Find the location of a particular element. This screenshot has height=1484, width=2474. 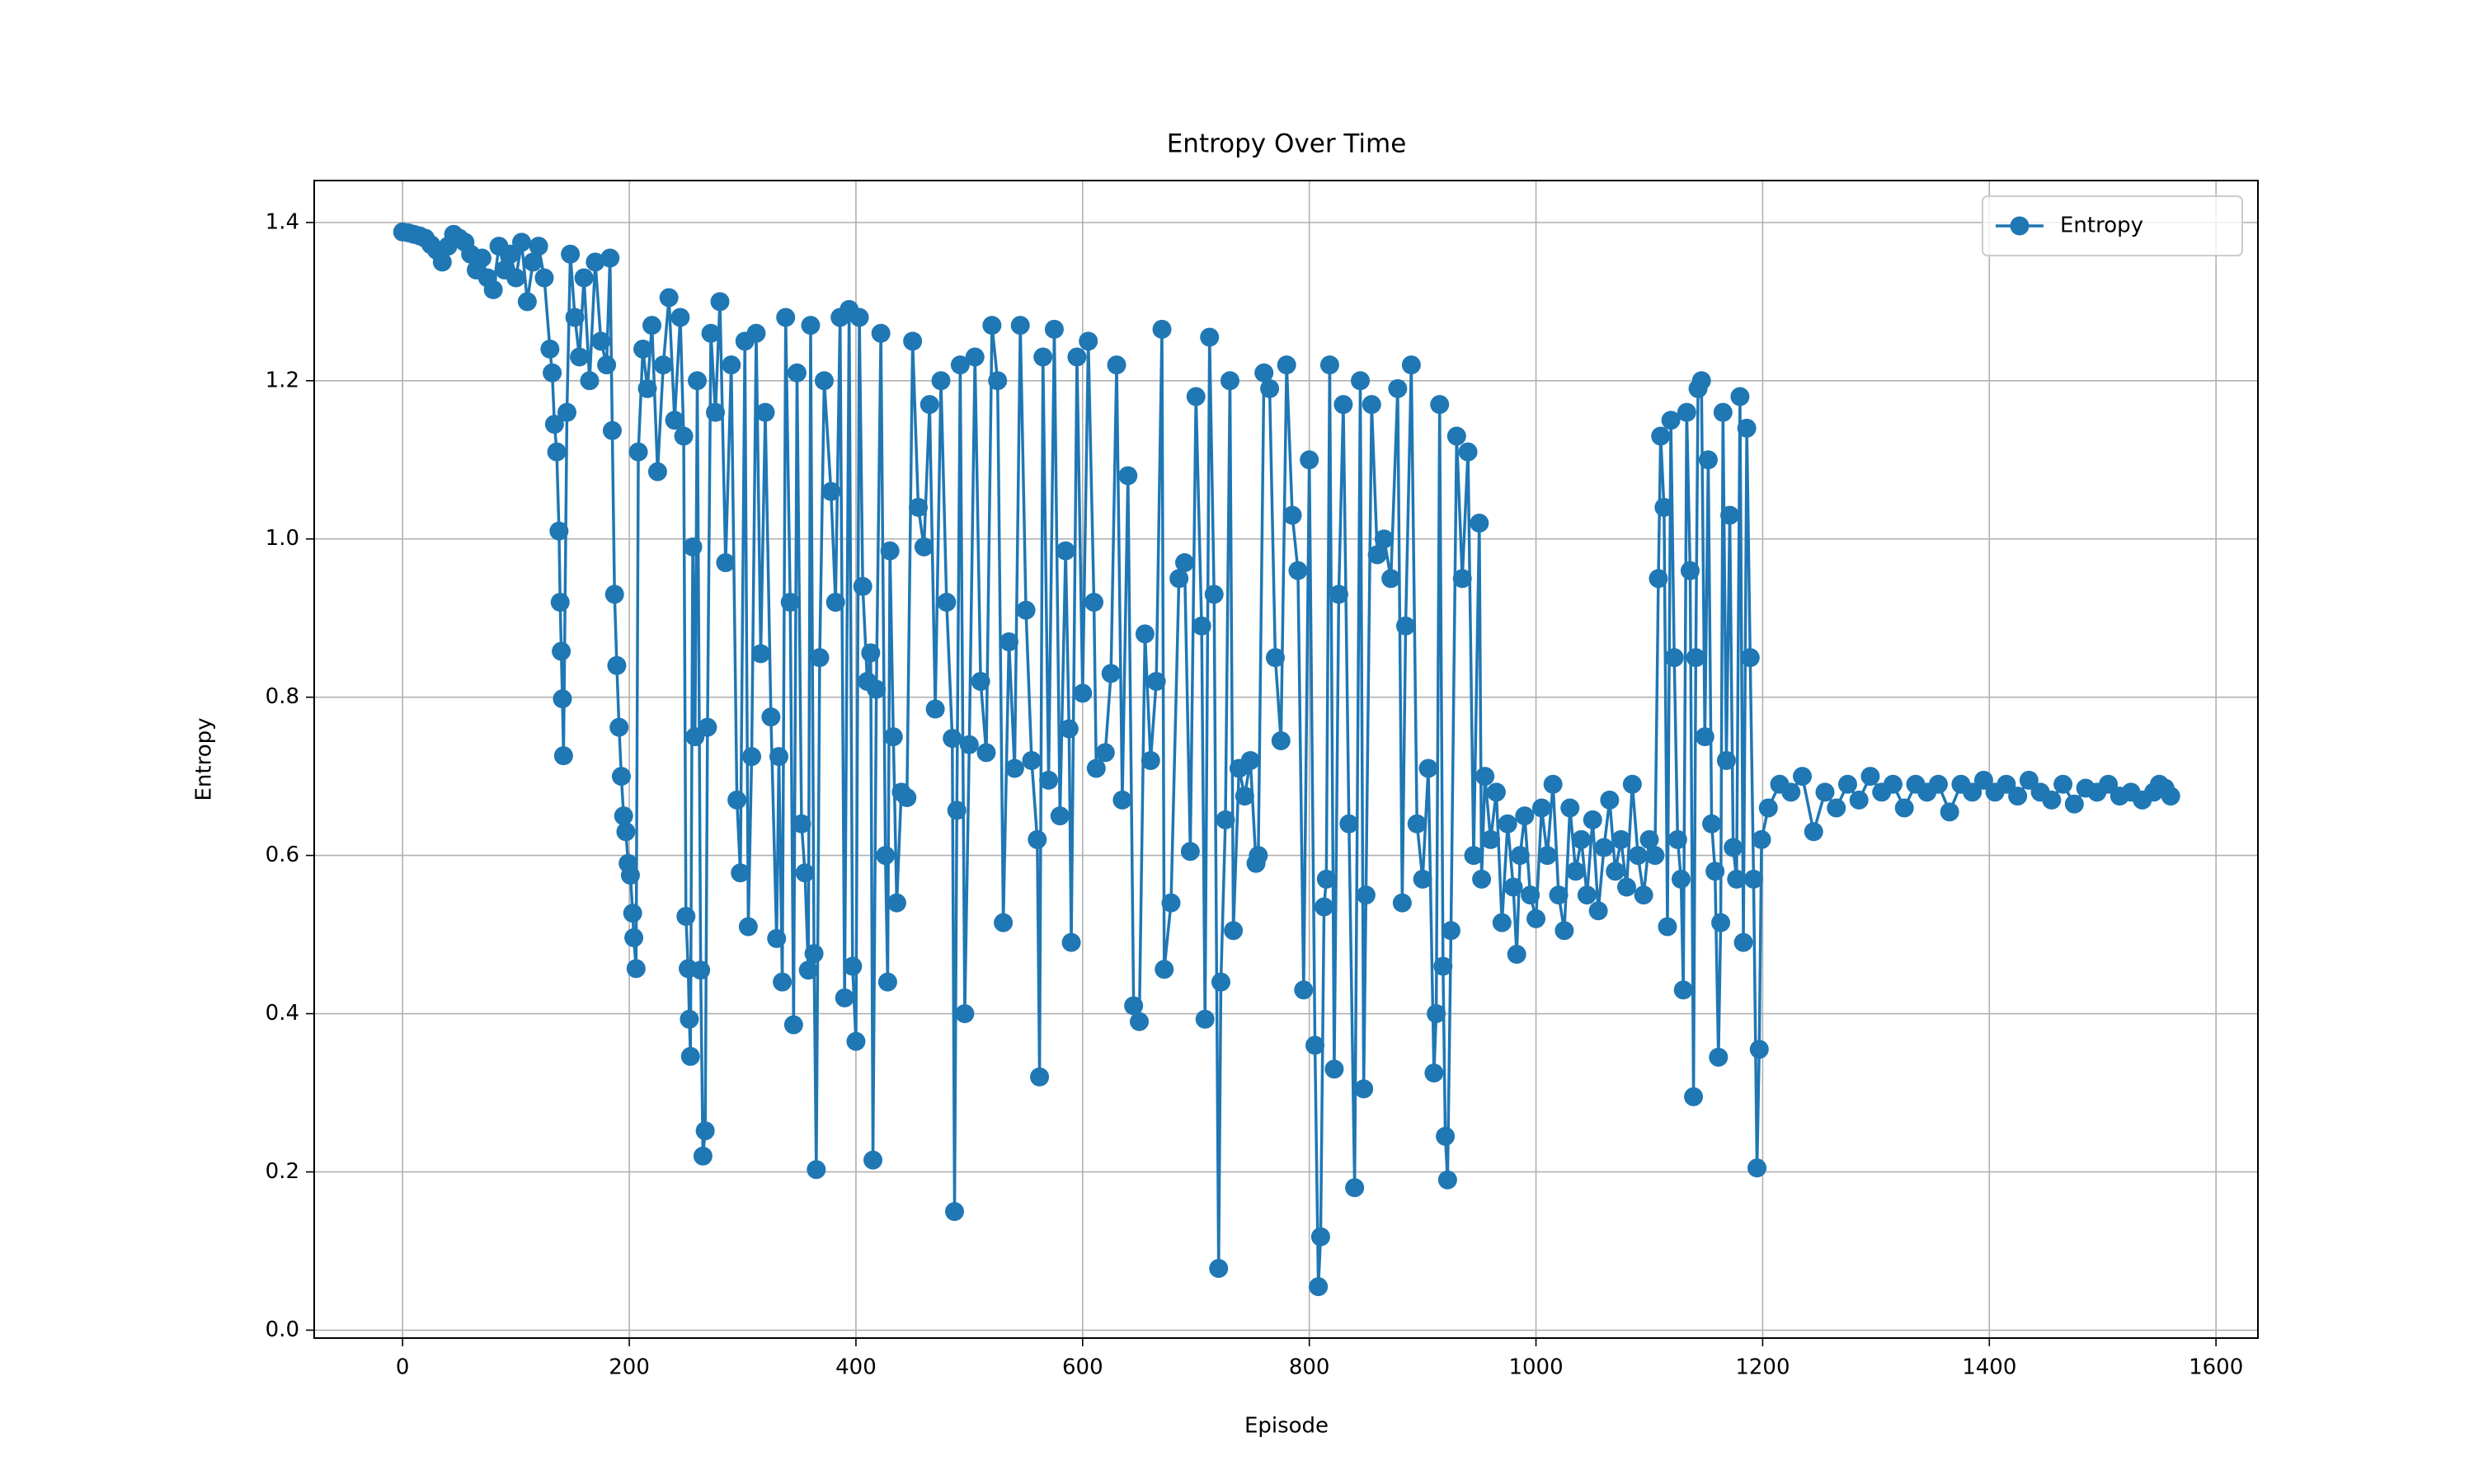

y-tick-label: 0.2 is located at coordinates (282, 1171).